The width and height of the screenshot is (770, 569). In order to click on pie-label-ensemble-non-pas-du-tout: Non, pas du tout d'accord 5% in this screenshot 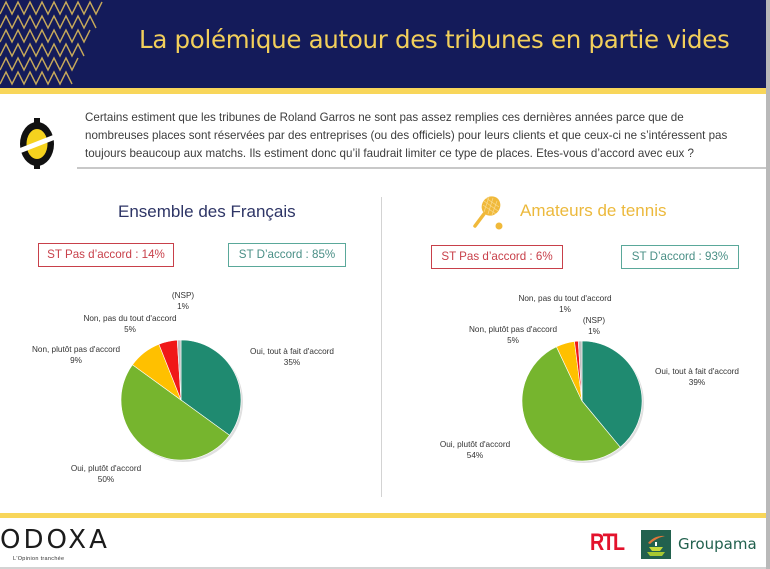, I will do `click(130, 324)`.